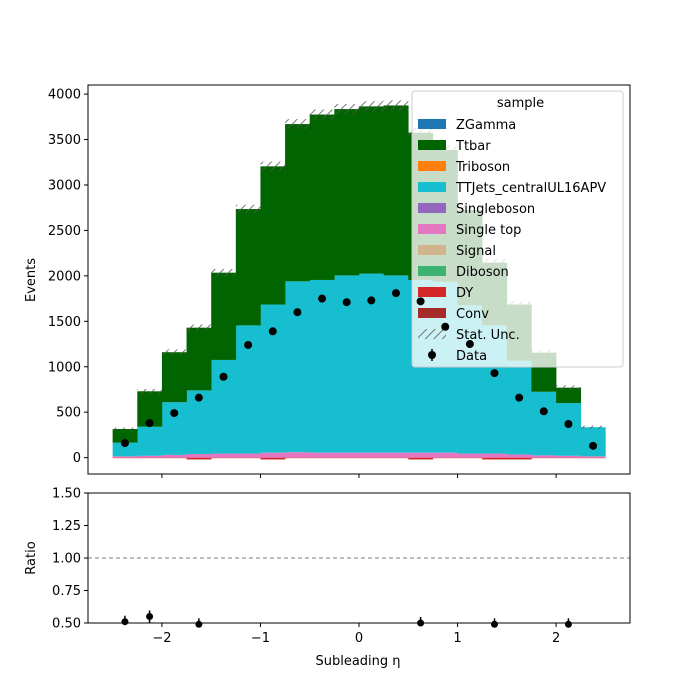  I want to click on main-y-tick-label-3500: 3500, so click(64, 140).